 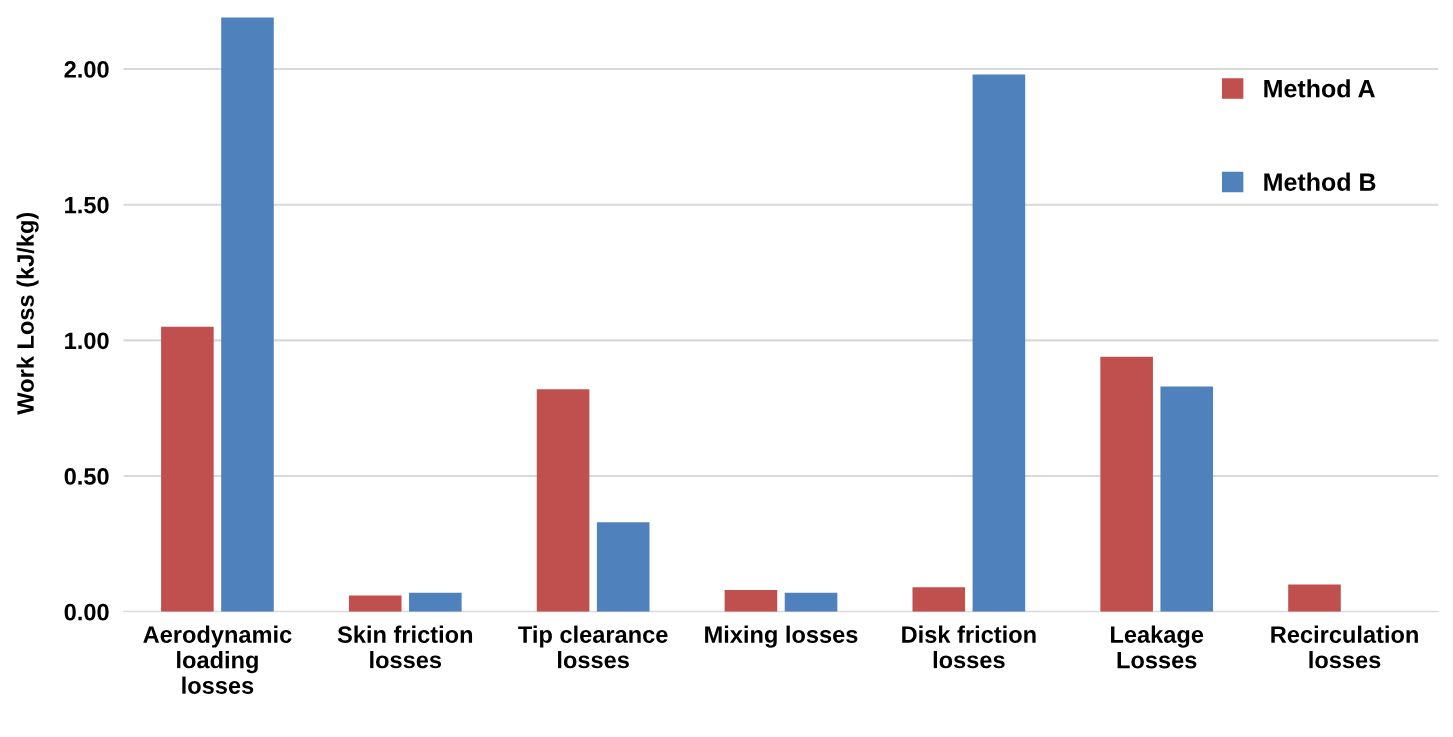 What do you see at coordinates (1320, 181) in the screenshot?
I see `legend-label: Method B` at bounding box center [1320, 181].